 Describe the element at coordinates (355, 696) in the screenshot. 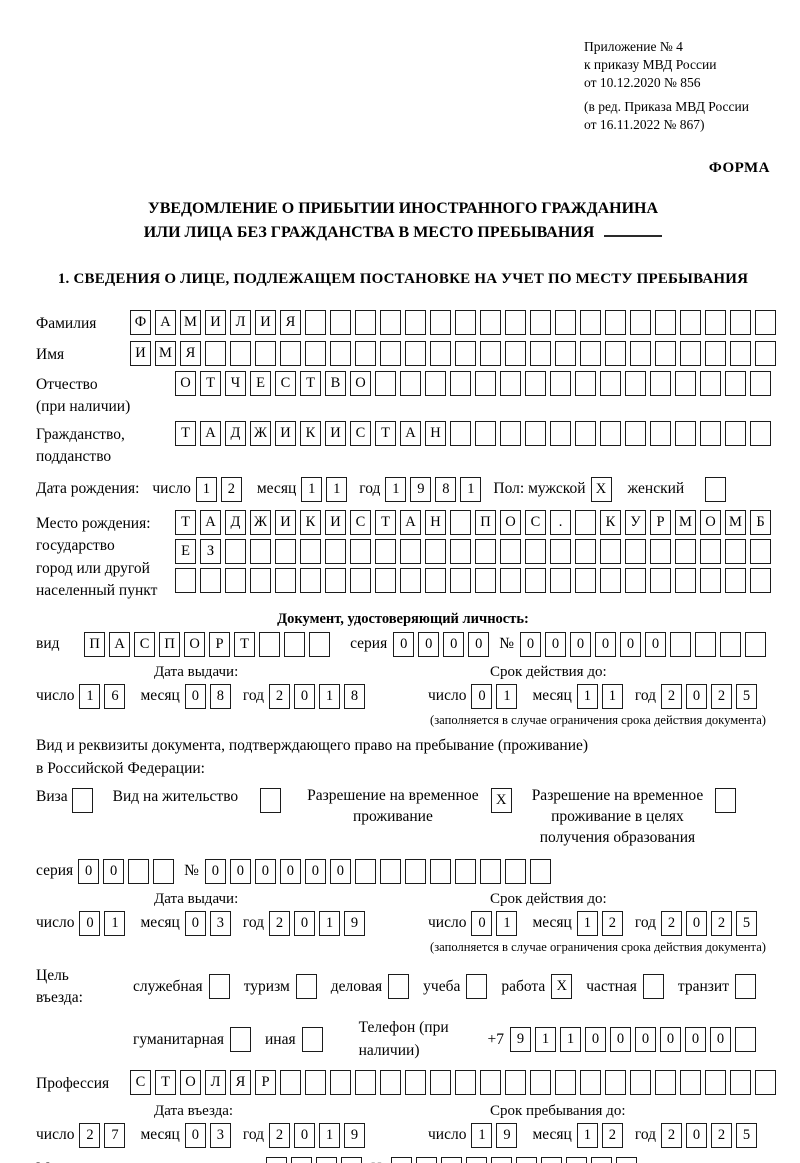

I see `form-cell: 8` at that location.